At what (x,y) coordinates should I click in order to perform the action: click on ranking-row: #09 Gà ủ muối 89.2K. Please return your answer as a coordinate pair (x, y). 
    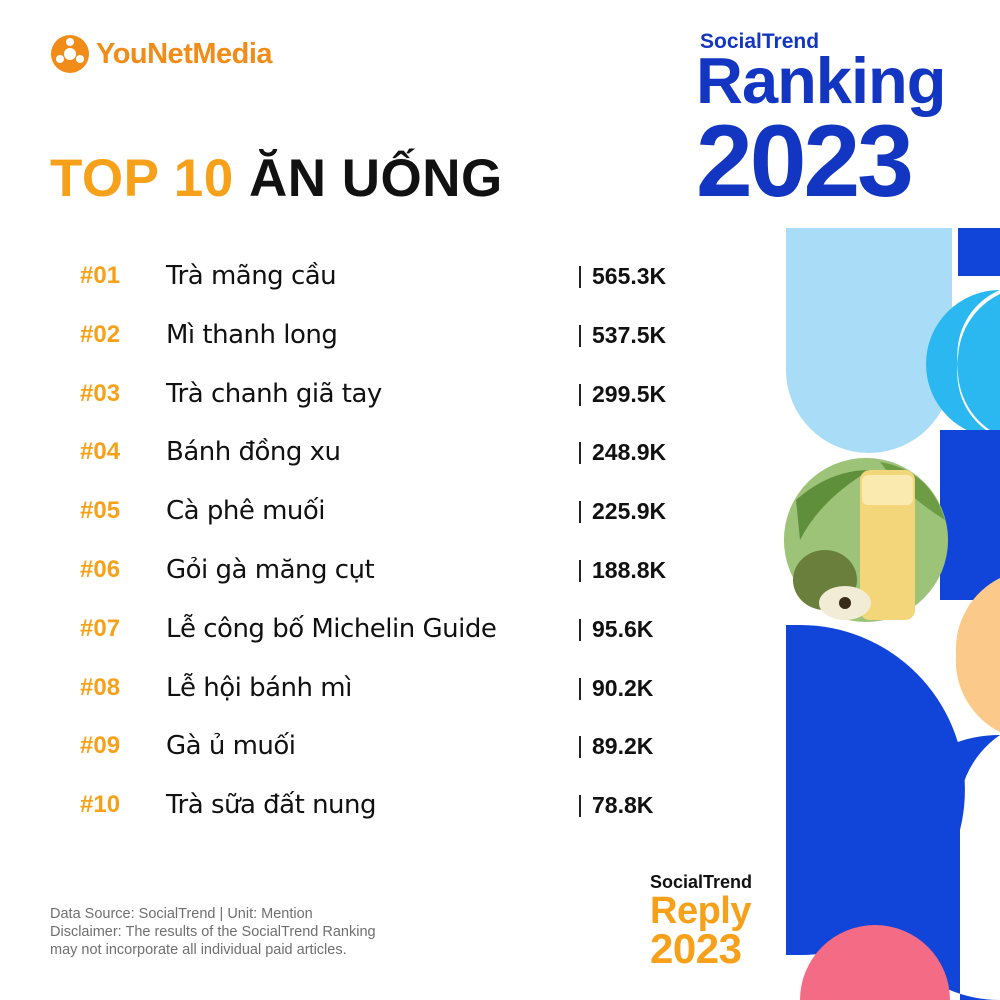
    Looking at the image, I should click on (360, 746).